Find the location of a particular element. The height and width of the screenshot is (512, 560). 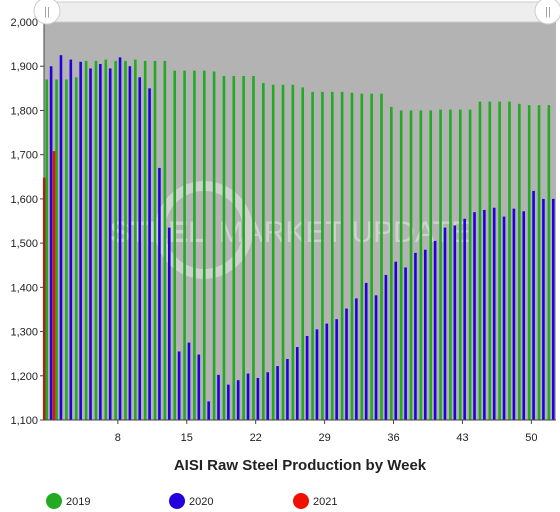

legend-item-2021: 2021 is located at coordinates (315, 501).